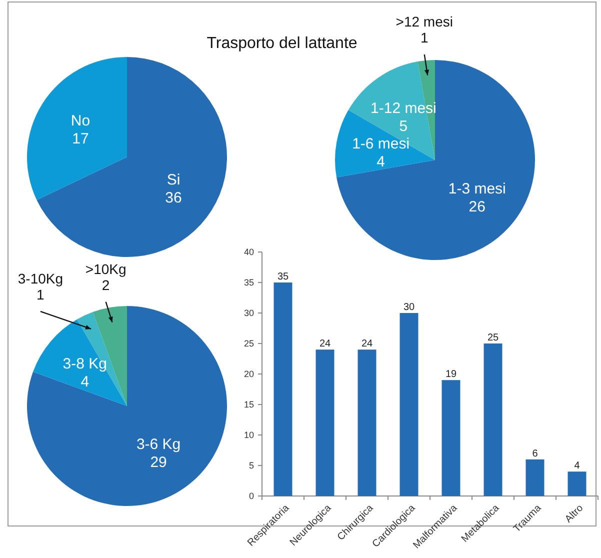  What do you see at coordinates (403, 126) in the screenshot?
I see `data-label: 5` at bounding box center [403, 126].